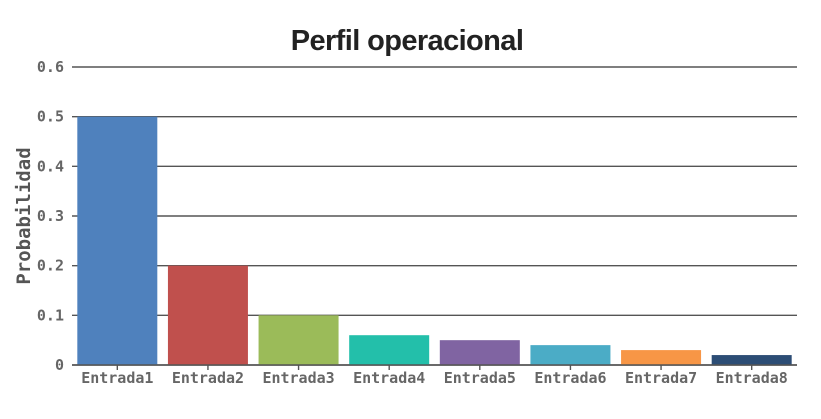 Image resolution: width=821 pixels, height=419 pixels. I want to click on x-tick-label: Entrada2, so click(208, 378).